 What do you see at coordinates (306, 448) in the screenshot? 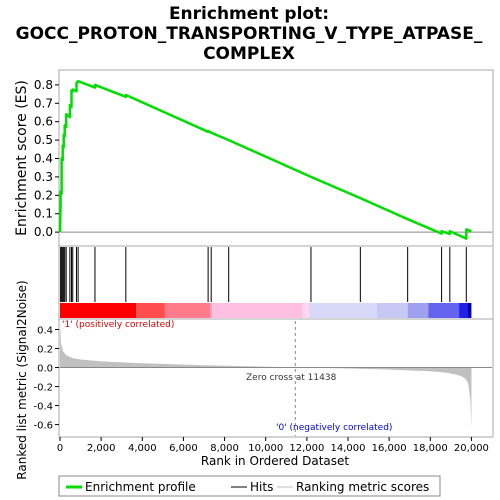
I see `x-tick-label: 12,000` at bounding box center [306, 448].